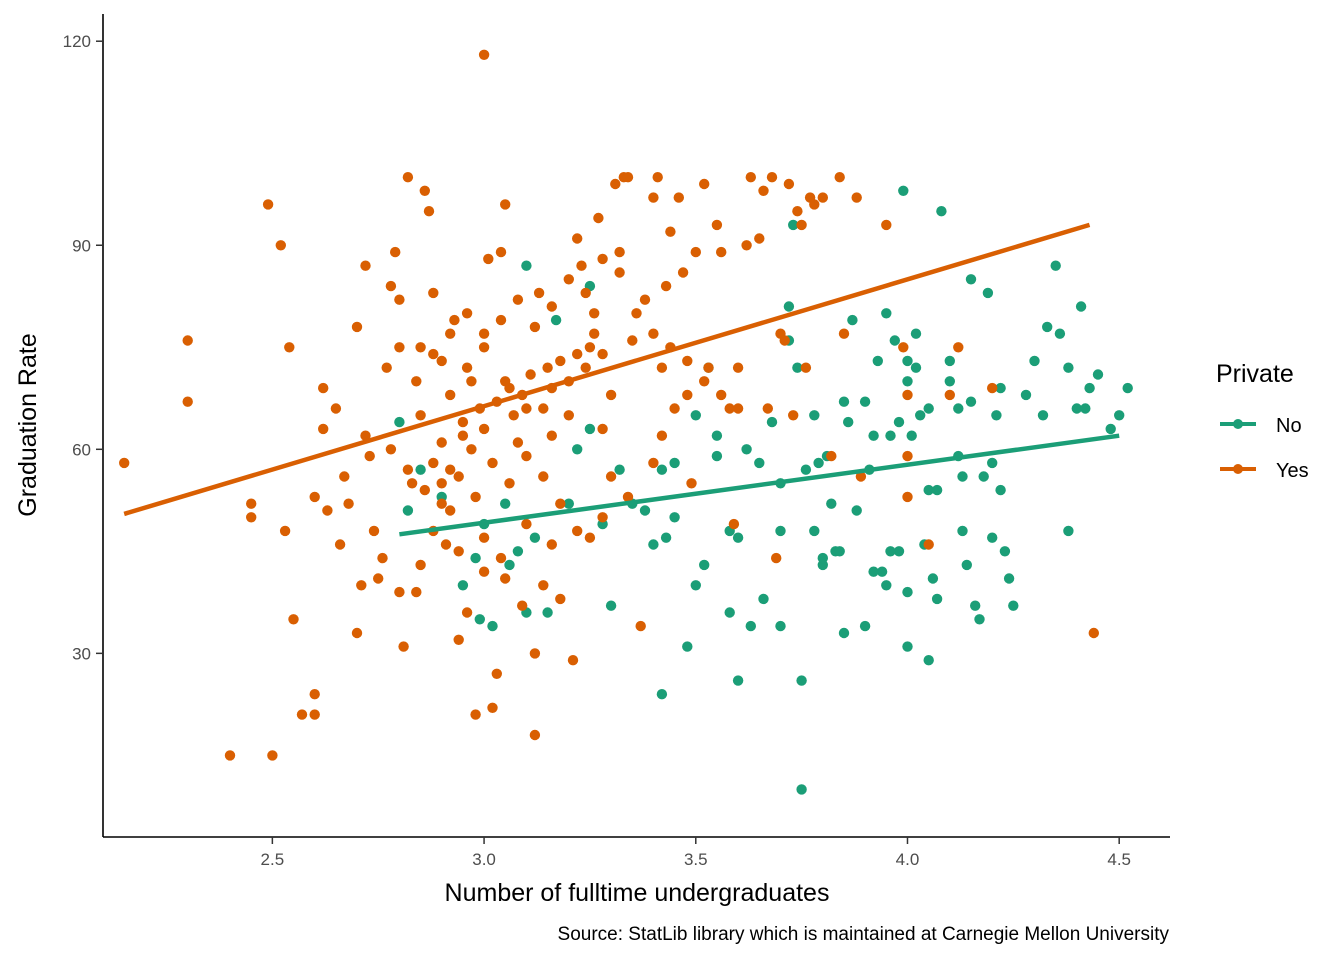 This screenshot has height=960, width=1344. Describe the element at coordinates (908, 859) in the screenshot. I see `x-tick-label: 4.0` at that location.